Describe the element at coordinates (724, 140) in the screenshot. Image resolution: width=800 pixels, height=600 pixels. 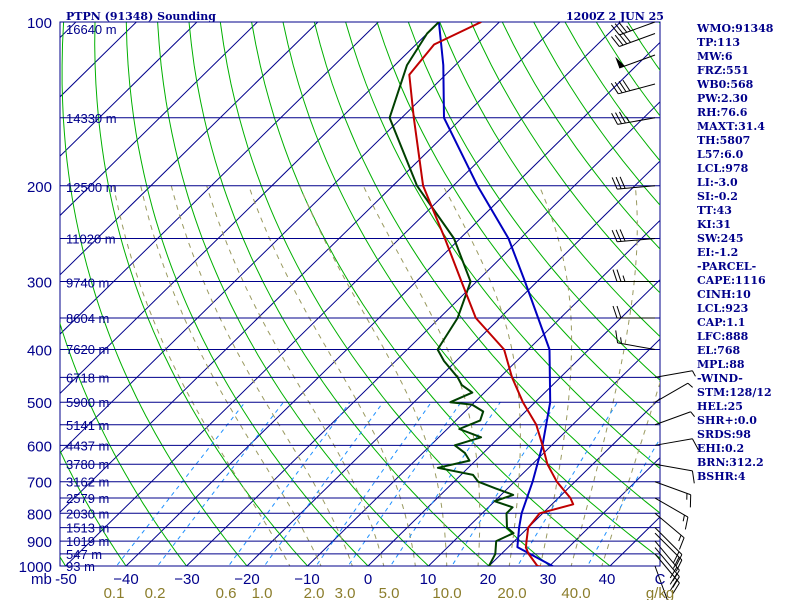
I see `sounding-index-item: TH:5807` at that location.